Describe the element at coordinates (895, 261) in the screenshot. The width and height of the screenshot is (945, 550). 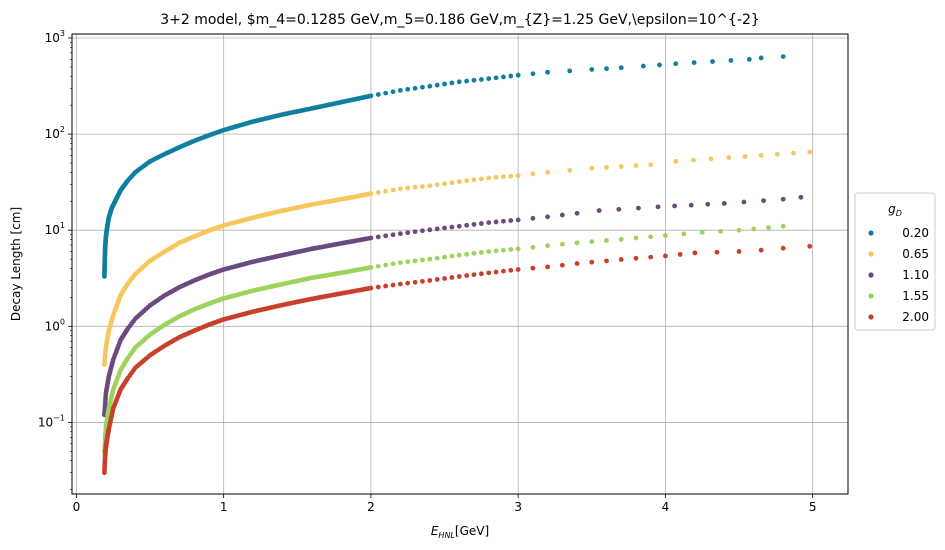
I see `legend: gD 0.20 0.65 1.10 1.55 2.00` at that location.